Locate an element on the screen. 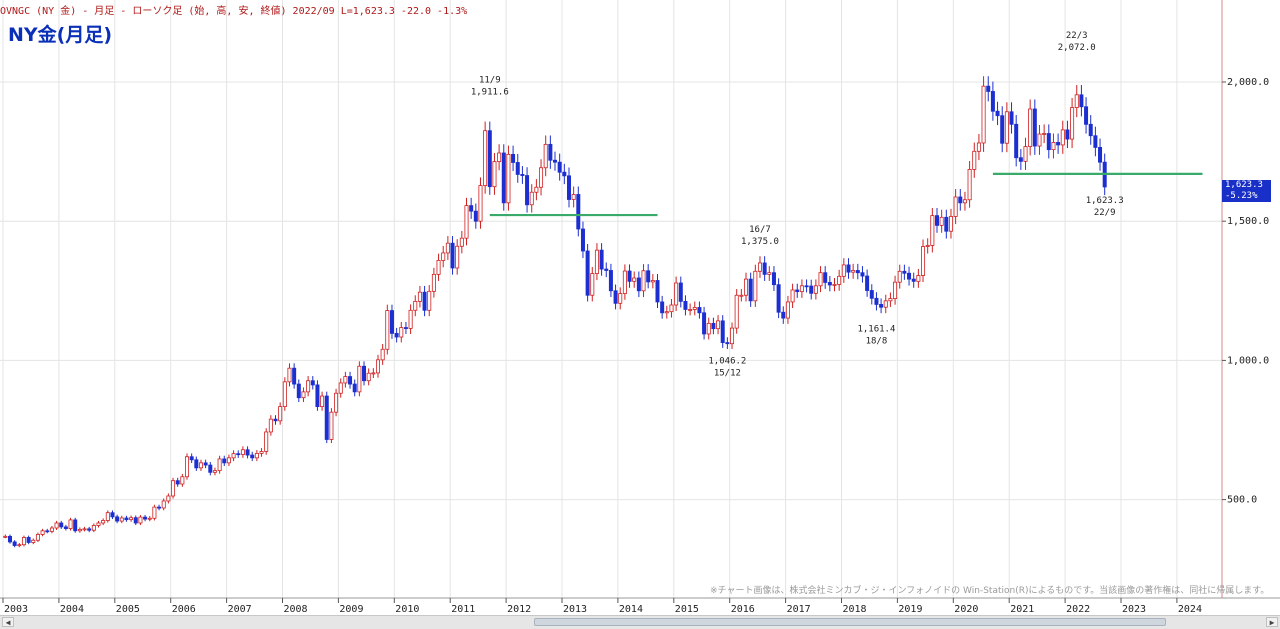  x-tick-label: 2009 is located at coordinates (351, 609).